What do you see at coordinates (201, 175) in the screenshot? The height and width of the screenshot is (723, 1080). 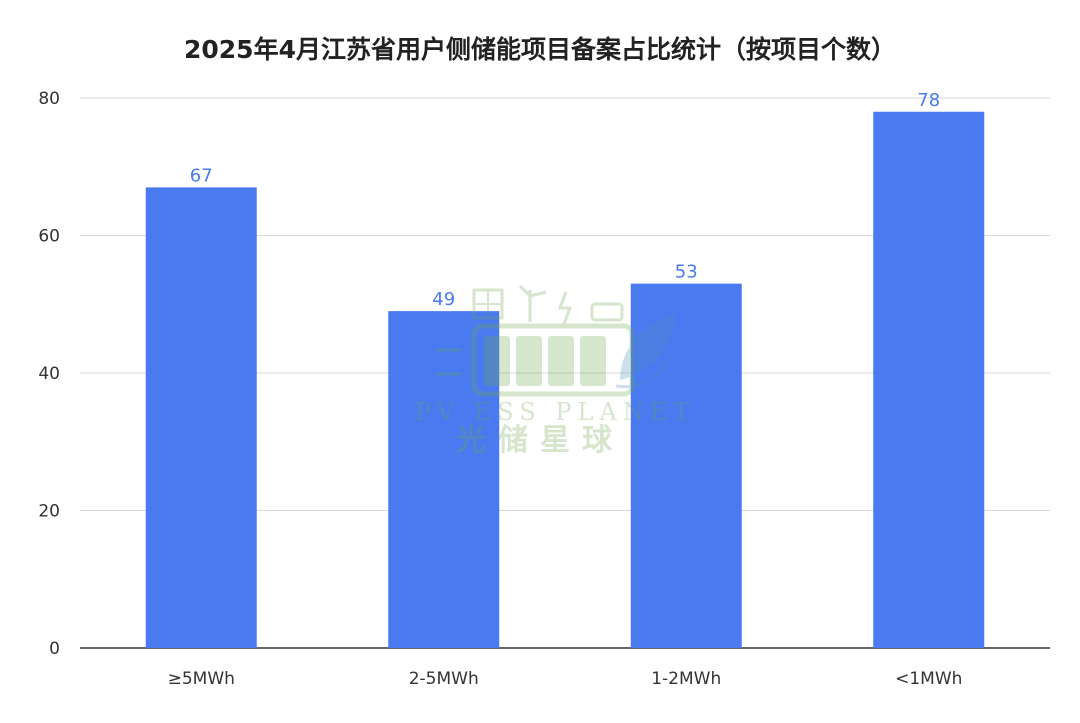 I see `data-label: 67` at bounding box center [201, 175].